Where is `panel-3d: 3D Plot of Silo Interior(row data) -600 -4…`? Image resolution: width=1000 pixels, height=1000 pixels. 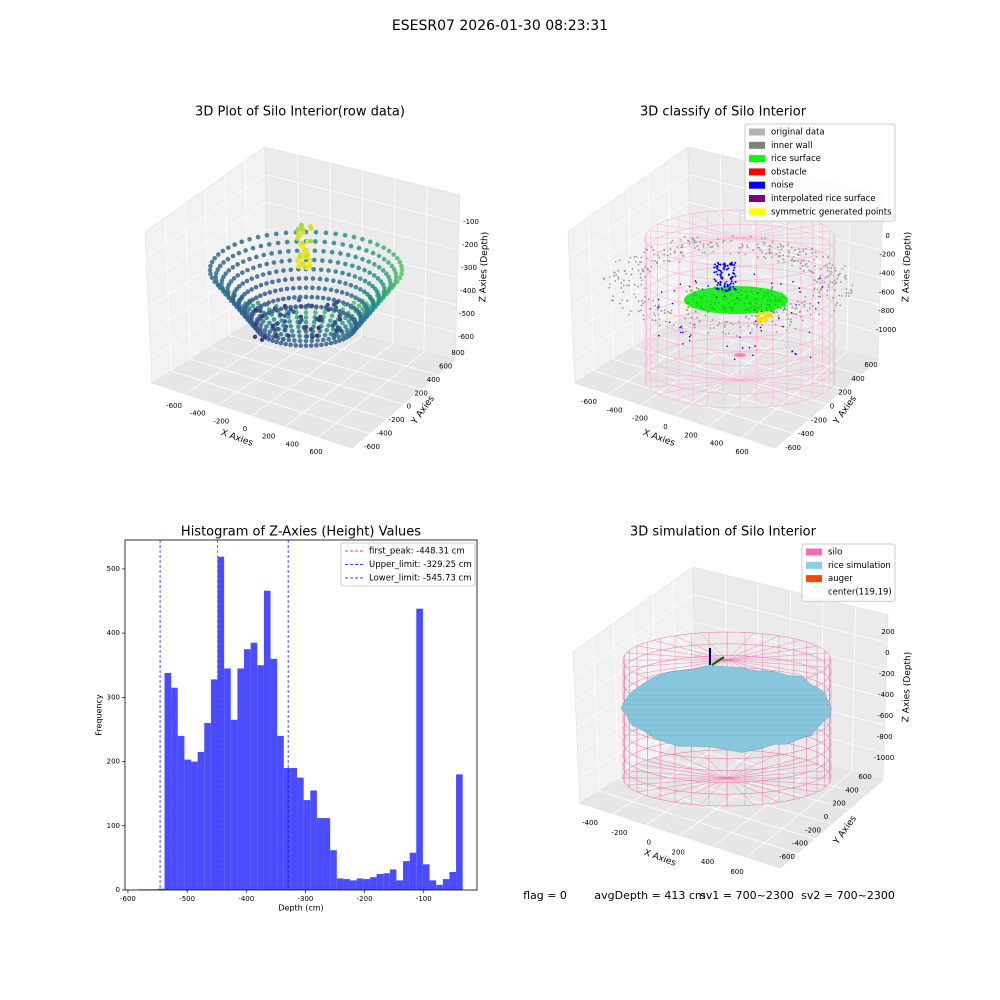 panel-3d: 3D Plot of Silo Interior(row data) -600 -4… is located at coordinates (317, 280).